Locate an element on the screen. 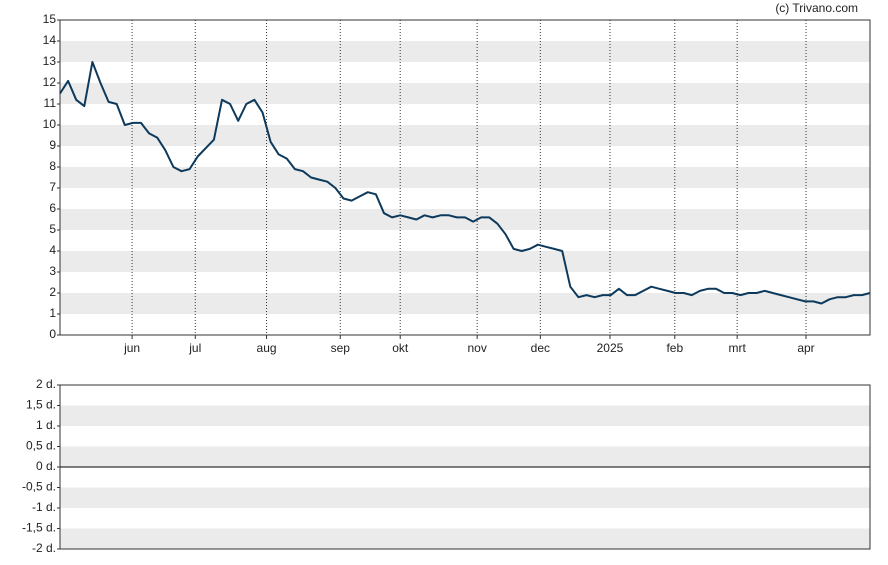 The height and width of the screenshot is (565, 888). y-tick-label: 1 is located at coordinates (52, 313).